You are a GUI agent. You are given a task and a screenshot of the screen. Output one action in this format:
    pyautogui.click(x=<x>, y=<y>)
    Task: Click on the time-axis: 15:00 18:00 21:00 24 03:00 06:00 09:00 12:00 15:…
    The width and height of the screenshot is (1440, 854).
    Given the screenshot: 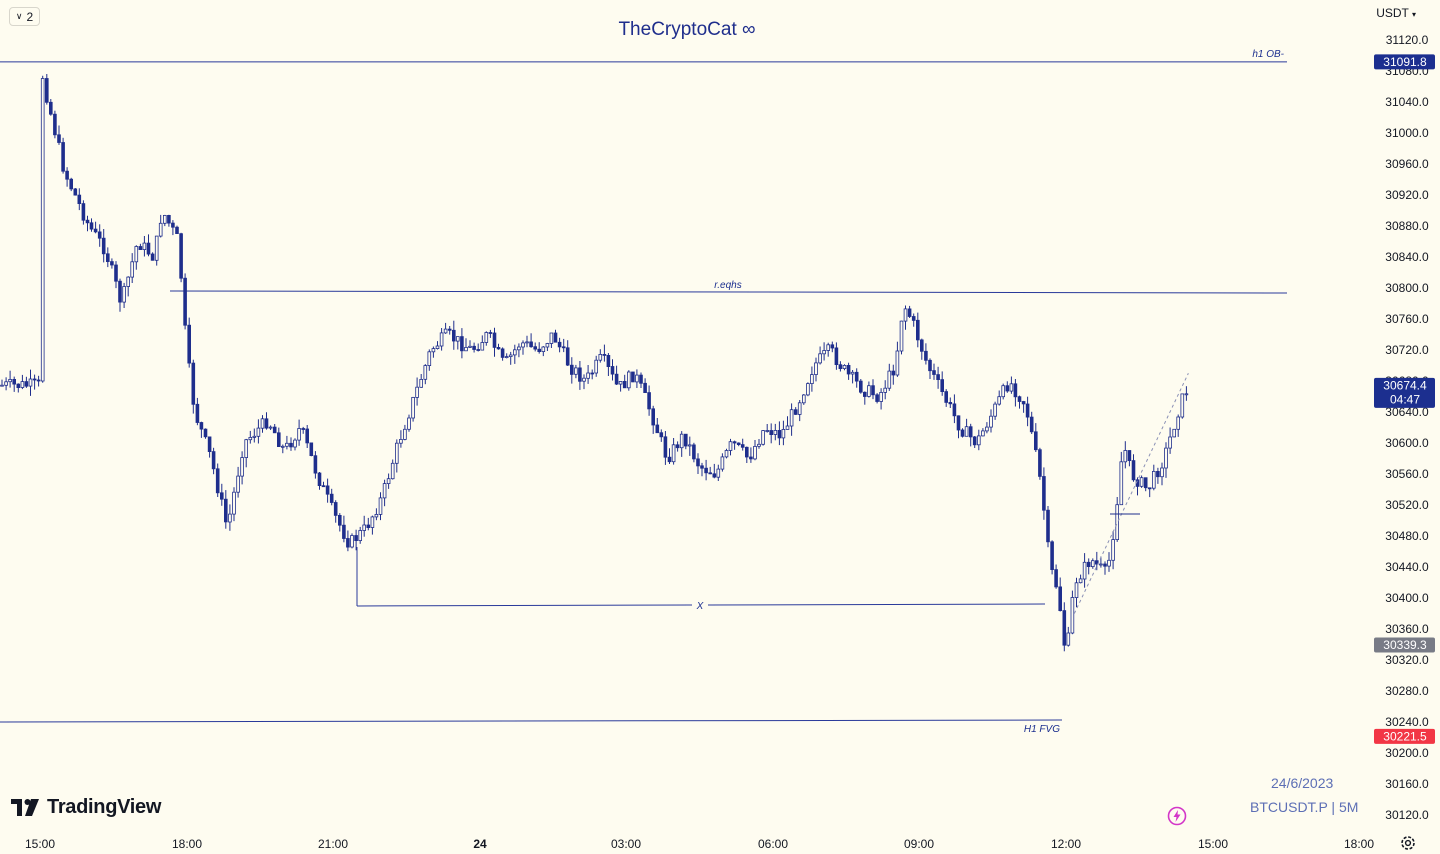 What is the action you would take?
    pyautogui.click(x=699, y=844)
    